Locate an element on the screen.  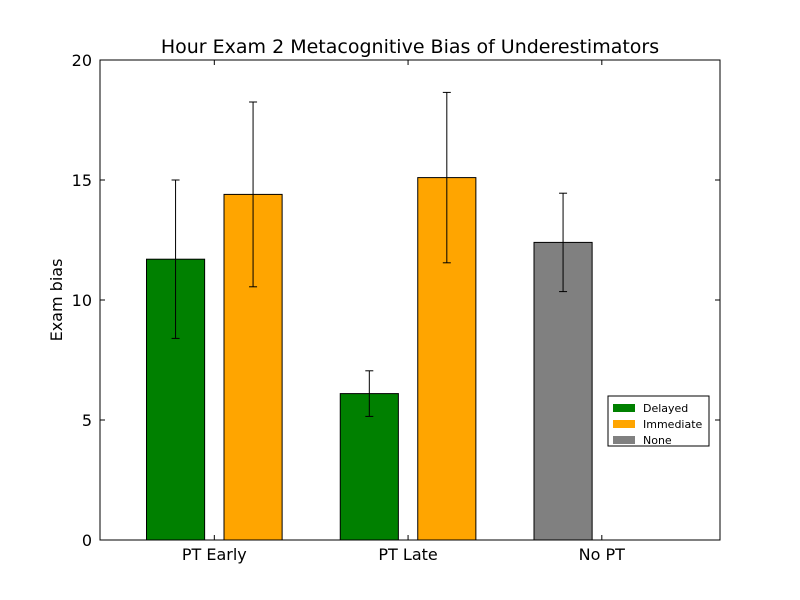
y-axis-label: Exam bias is located at coordinates (56, 300).